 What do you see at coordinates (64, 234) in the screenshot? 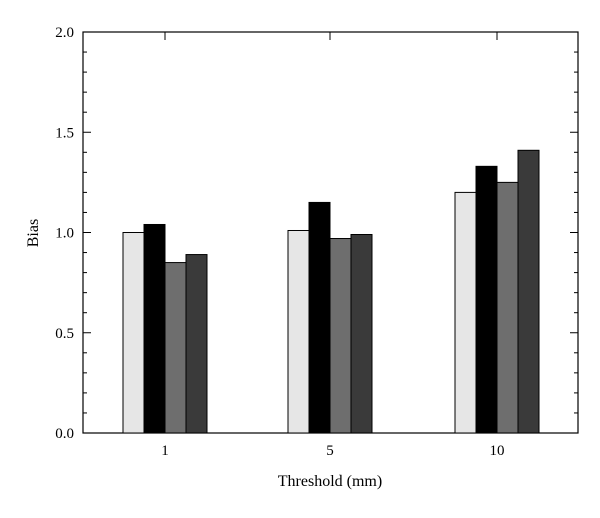
I see `y-tick-label: 1.0` at bounding box center [64, 234].